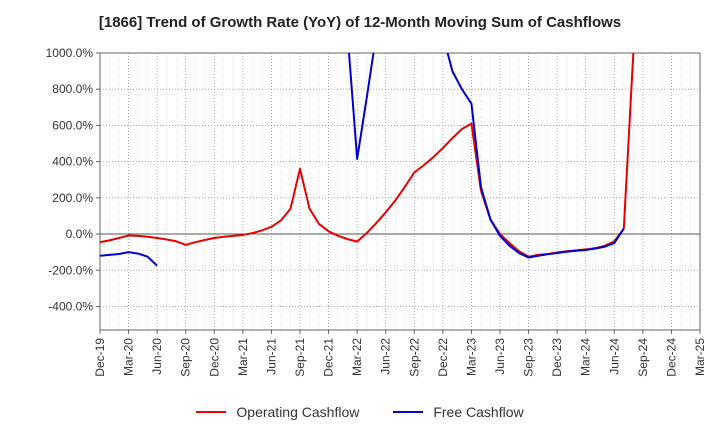 The image size is (720, 440). I want to click on legend-item-free: Free Cashflow, so click(458, 412).